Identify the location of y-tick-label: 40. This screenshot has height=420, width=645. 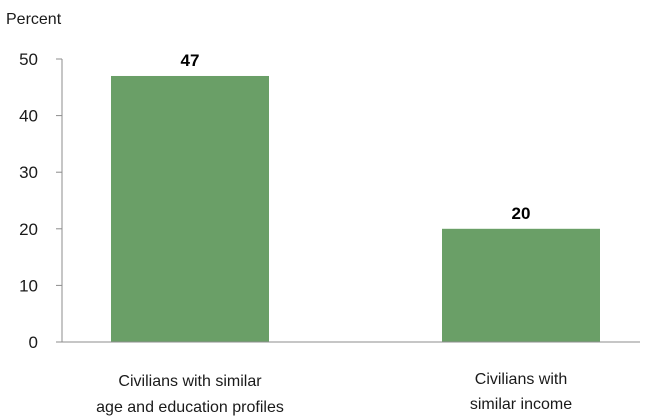
(28, 116).